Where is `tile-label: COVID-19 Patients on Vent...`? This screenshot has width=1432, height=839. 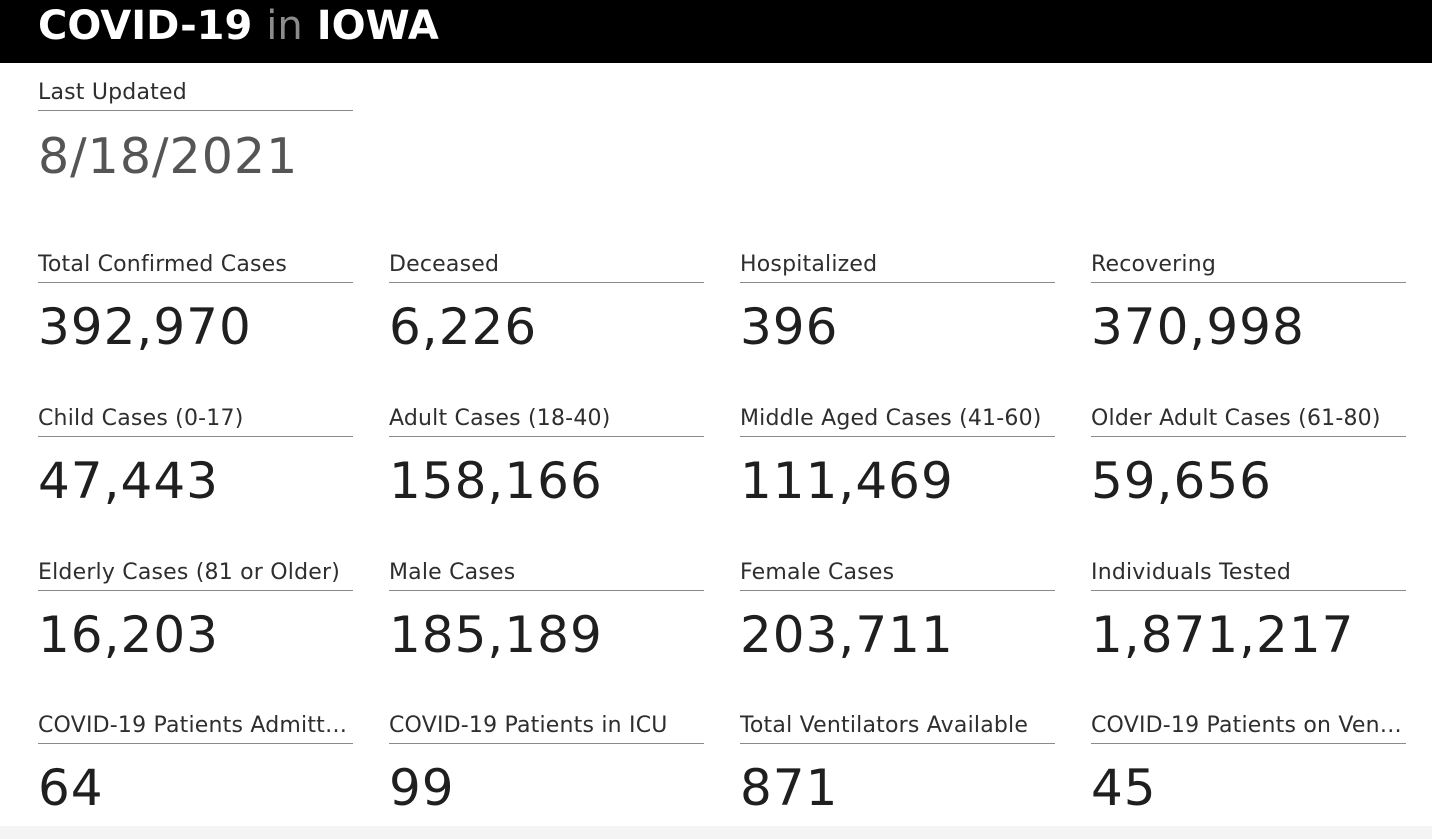 tile-label: COVID-19 Patients on Vent... is located at coordinates (1248, 726).